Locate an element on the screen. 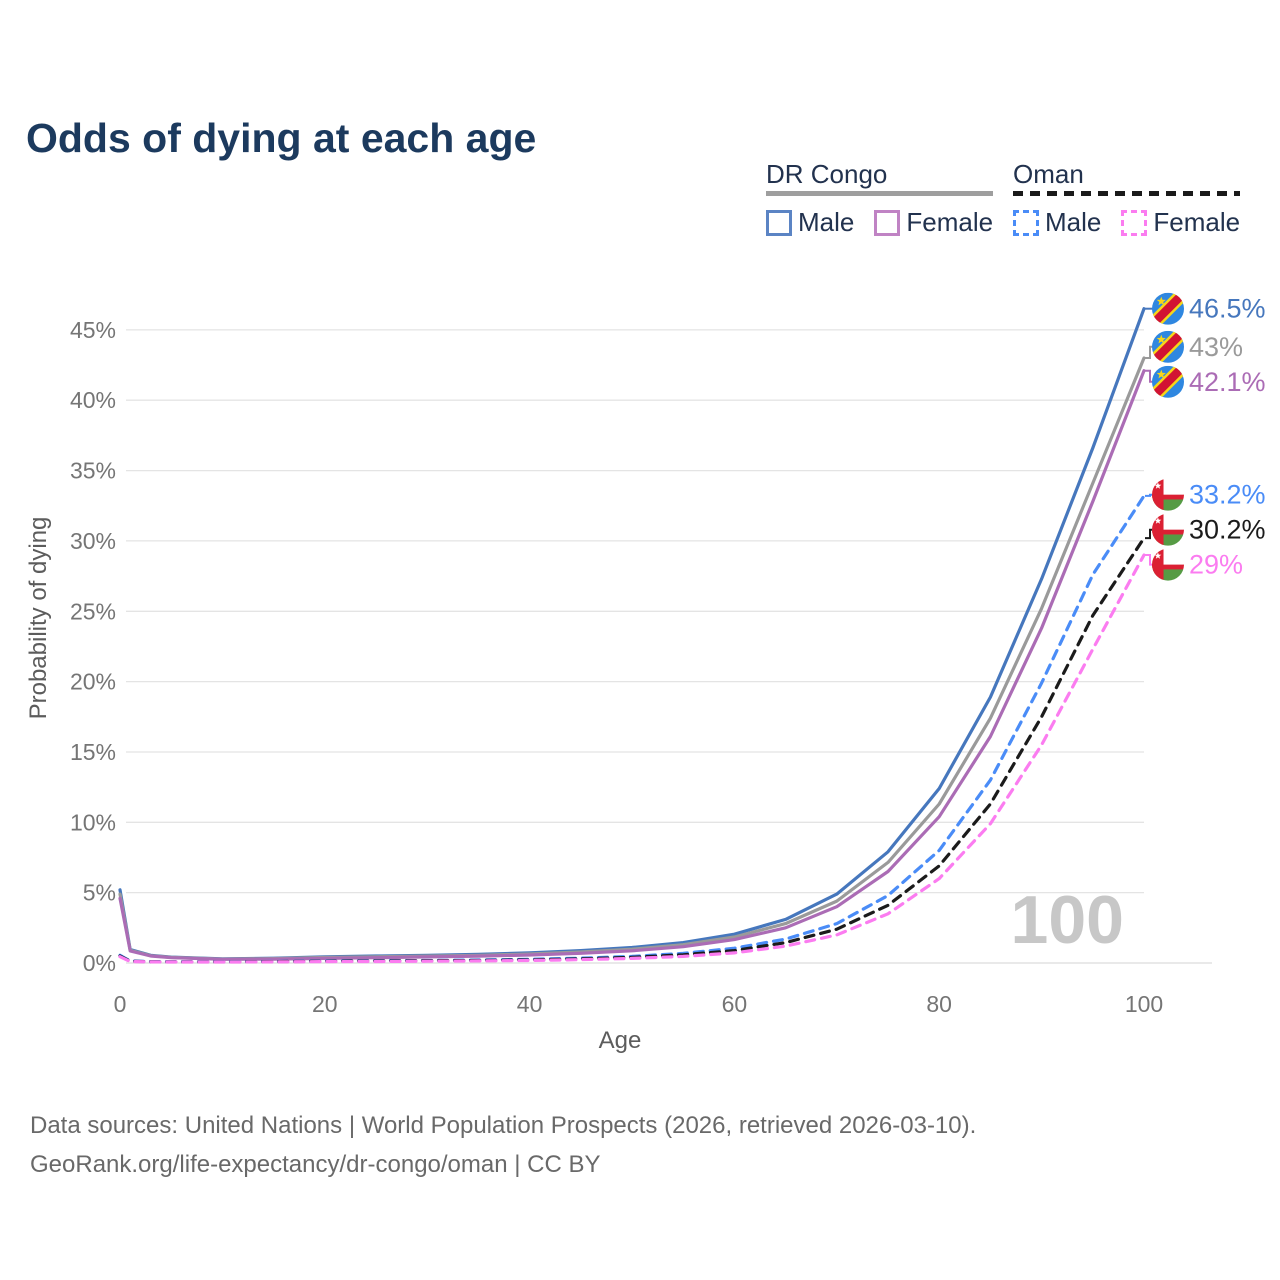  x-tick-label-20: 20 is located at coordinates (325, 1004).